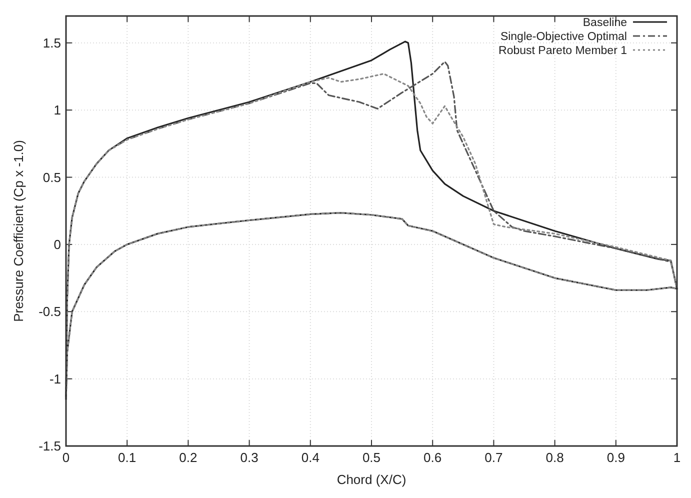 Image resolution: width=691 pixels, height=498 pixels. Describe the element at coordinates (615, 457) in the screenshot. I see `x-tick-label: 0.9` at that location.